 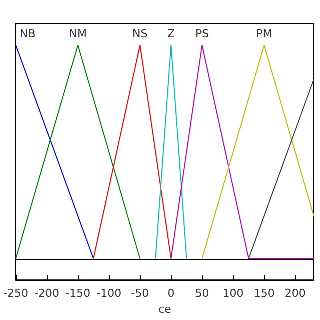 What do you see at coordinates (78, 33) in the screenshot?
I see `series-label: NM` at bounding box center [78, 33].